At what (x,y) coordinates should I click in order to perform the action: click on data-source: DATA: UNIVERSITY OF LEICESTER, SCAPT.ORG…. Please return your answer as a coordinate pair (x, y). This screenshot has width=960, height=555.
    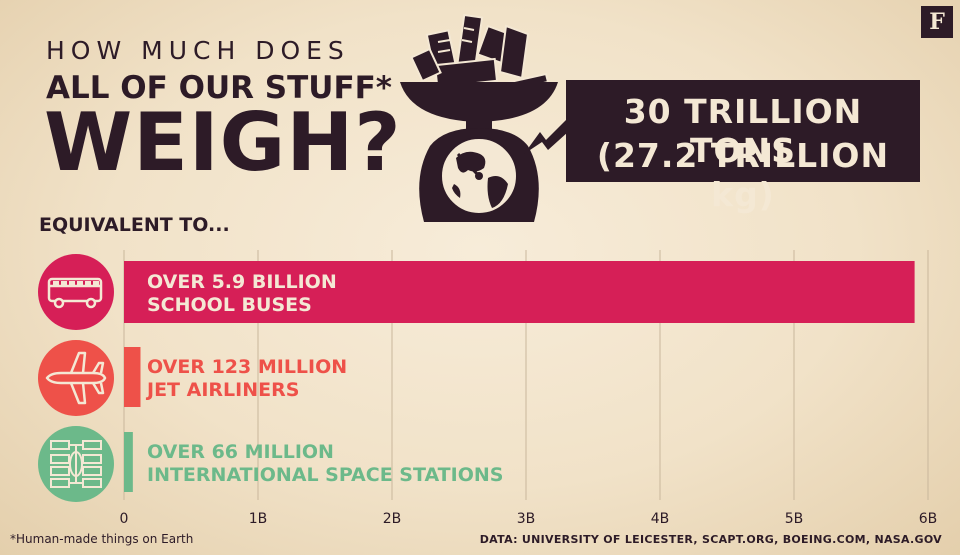
    Looking at the image, I should click on (710, 539).